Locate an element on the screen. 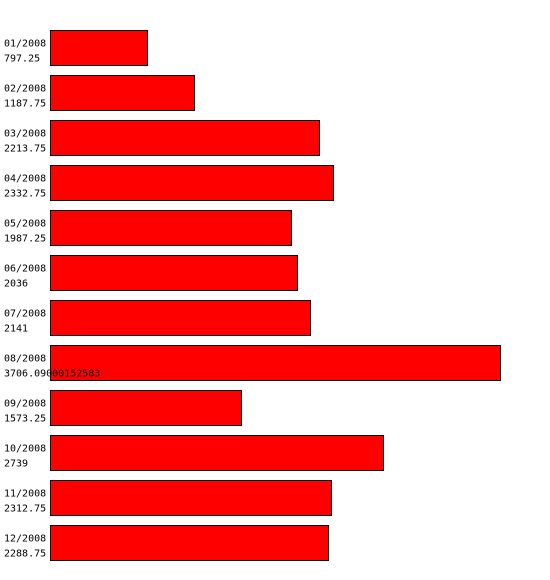 The image size is (550, 580). value-label: 2141 is located at coordinates (16, 329).